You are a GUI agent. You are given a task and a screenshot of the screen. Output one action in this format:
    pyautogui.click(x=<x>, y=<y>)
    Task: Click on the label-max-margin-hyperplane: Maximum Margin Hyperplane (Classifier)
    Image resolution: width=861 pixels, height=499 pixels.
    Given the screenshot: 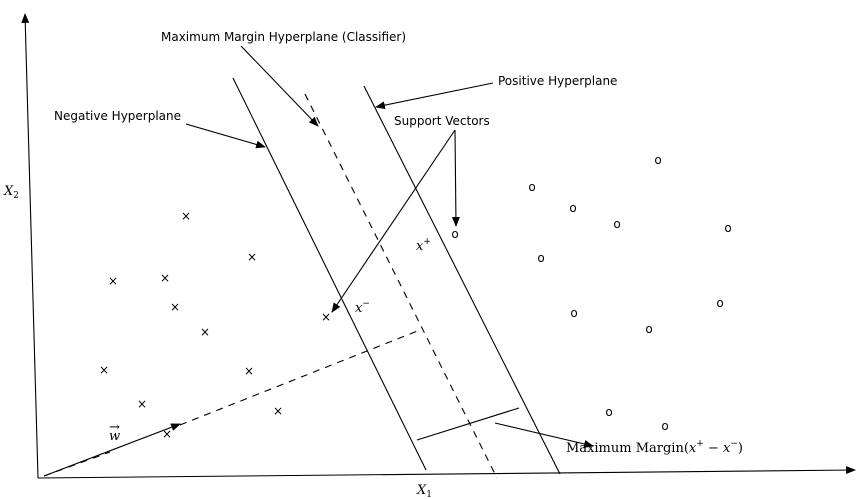 What is the action you would take?
    pyautogui.click(x=283, y=37)
    